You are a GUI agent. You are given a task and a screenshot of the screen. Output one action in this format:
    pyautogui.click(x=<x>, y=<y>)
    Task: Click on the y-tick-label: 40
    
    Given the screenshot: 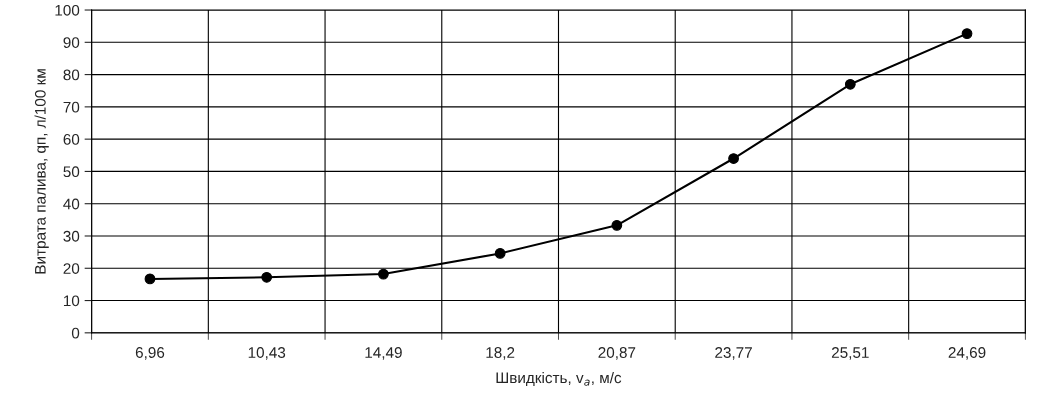 What is the action you would take?
    pyautogui.click(x=71, y=204)
    